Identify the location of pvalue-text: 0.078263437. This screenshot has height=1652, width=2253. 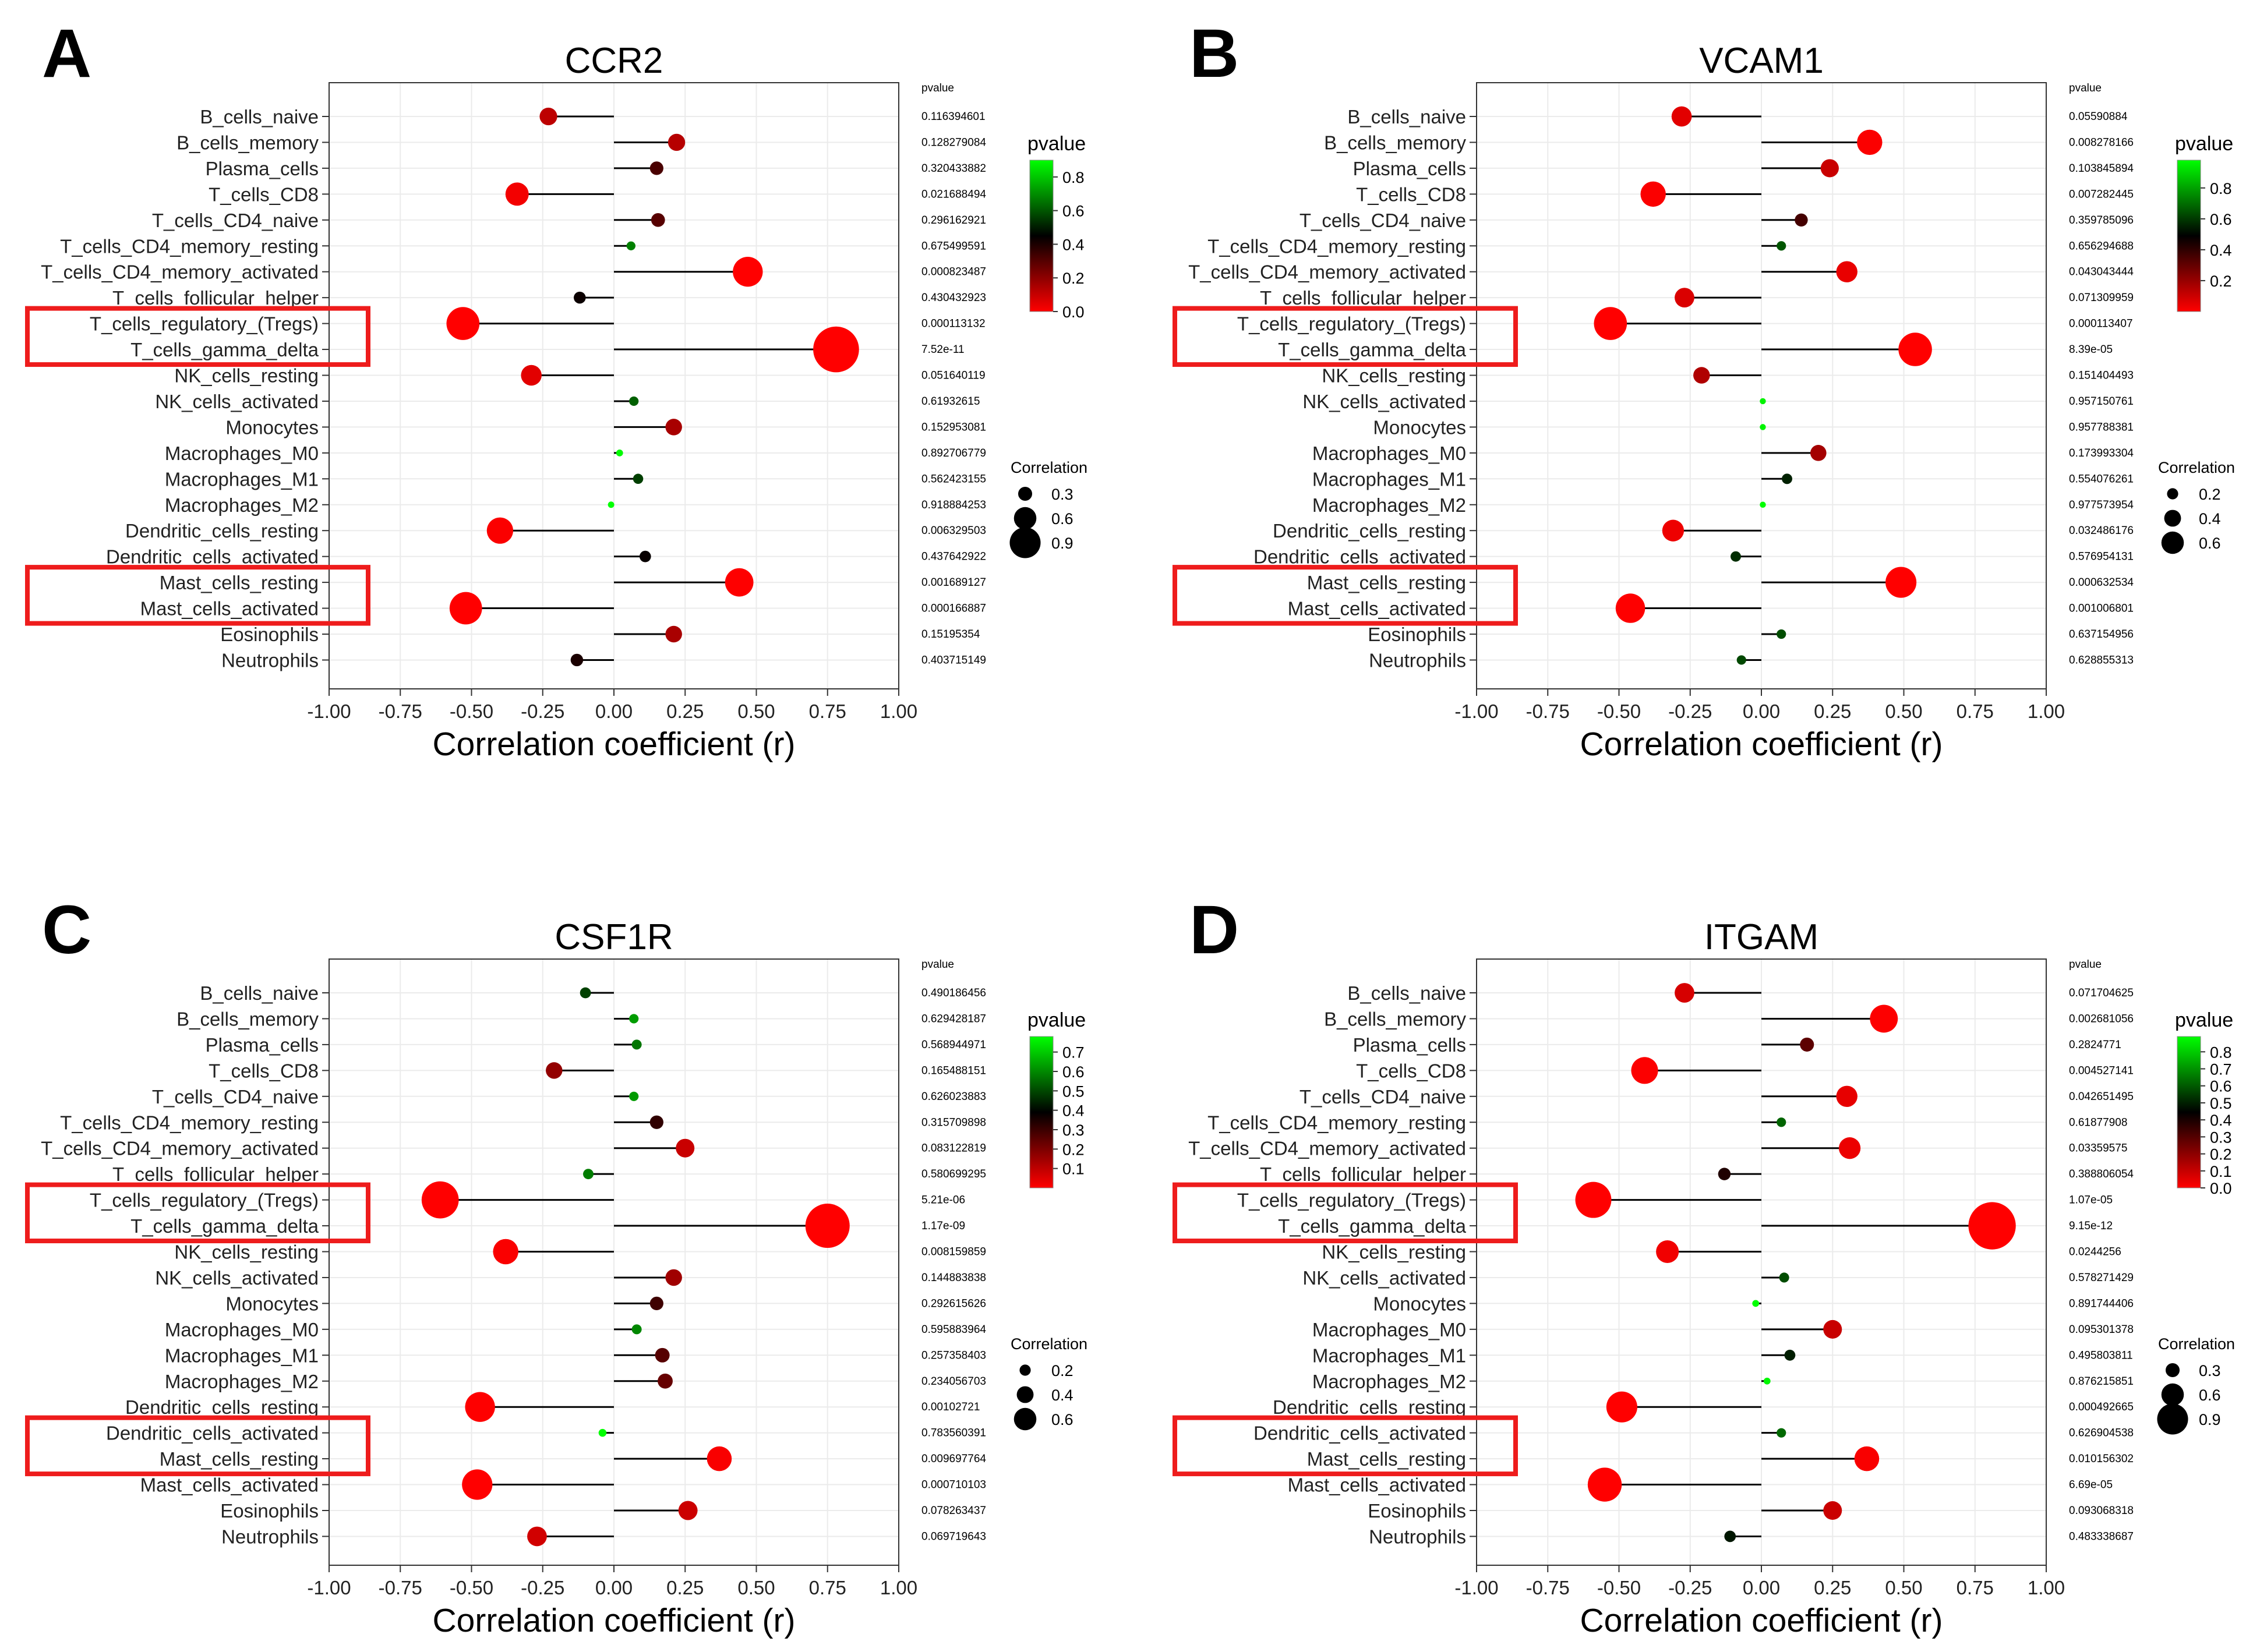
(954, 1511).